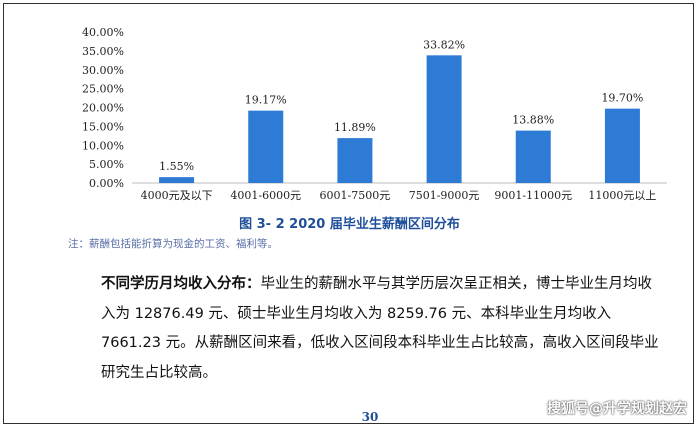 This screenshot has height=429, width=699. What do you see at coordinates (103, 32) in the screenshot?
I see `y-tick-label: 40.00%` at bounding box center [103, 32].